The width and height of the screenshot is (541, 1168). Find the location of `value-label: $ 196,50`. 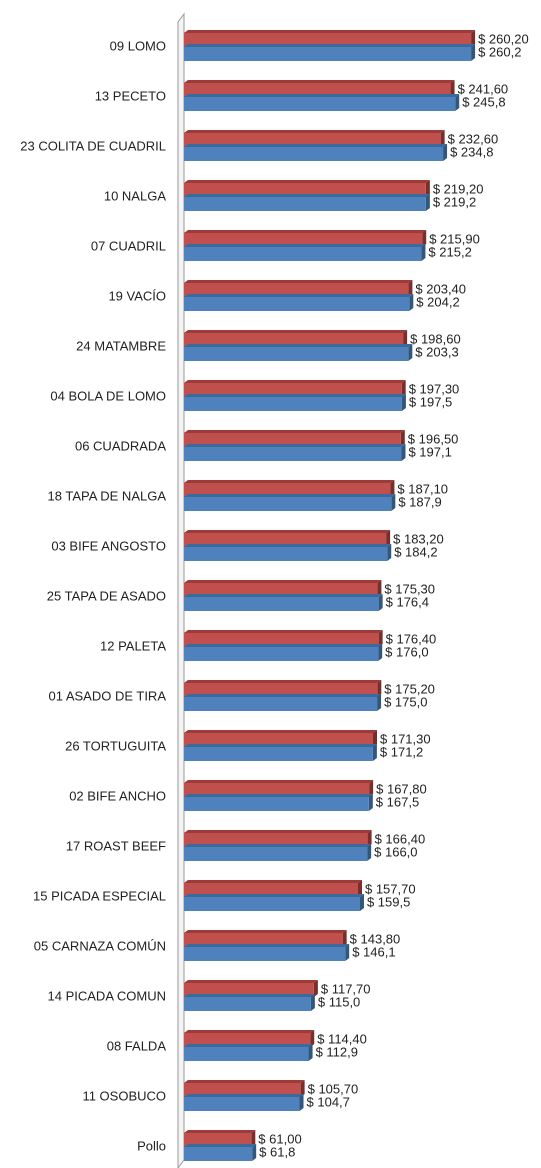

value-label: $ 196,50 is located at coordinates (433, 438).